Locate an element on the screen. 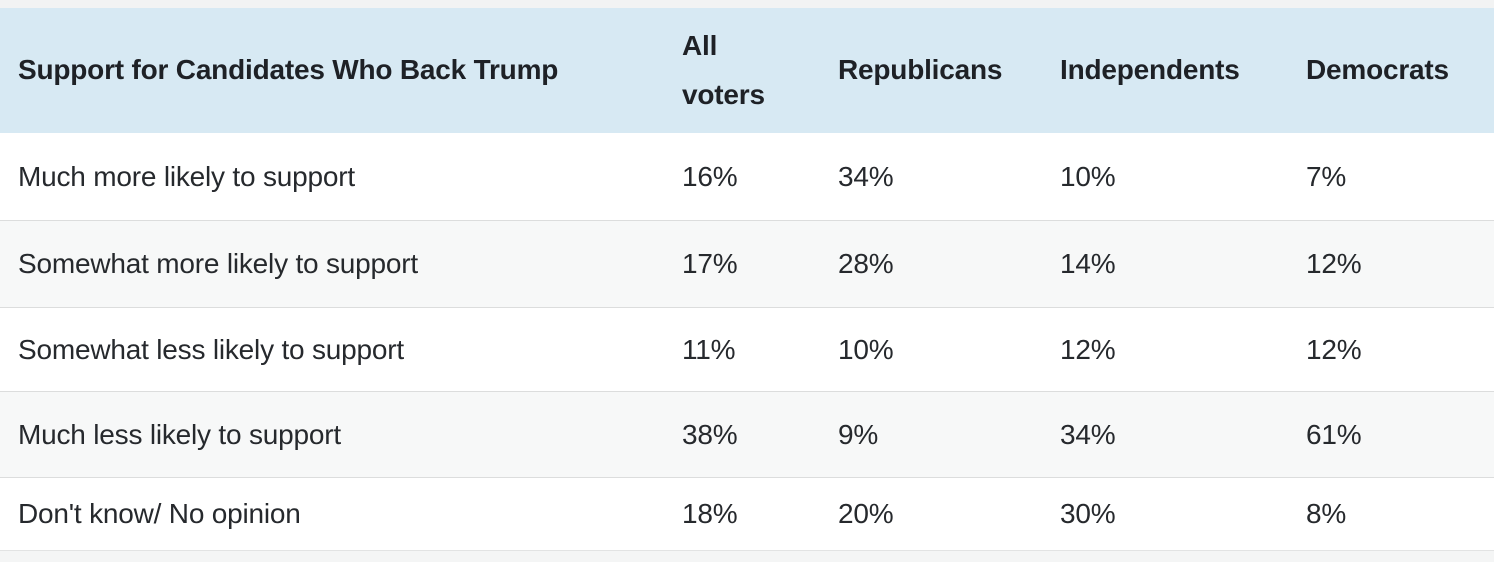 This screenshot has height=562, width=1502. row-label: Much more likely to support is located at coordinates (186, 176).